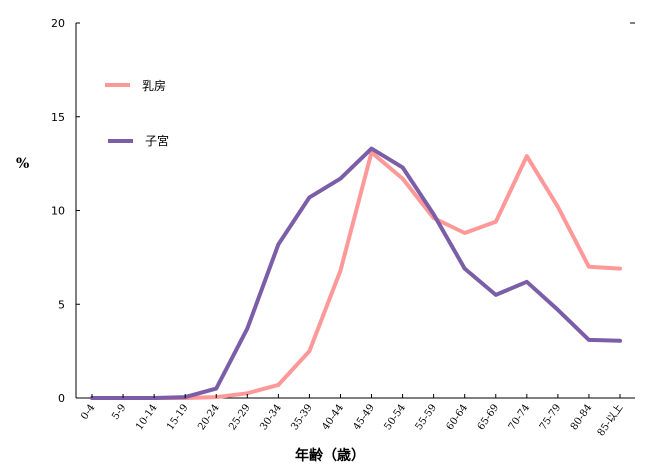  I want to click on y-tick-label: 15, so click(58, 117).